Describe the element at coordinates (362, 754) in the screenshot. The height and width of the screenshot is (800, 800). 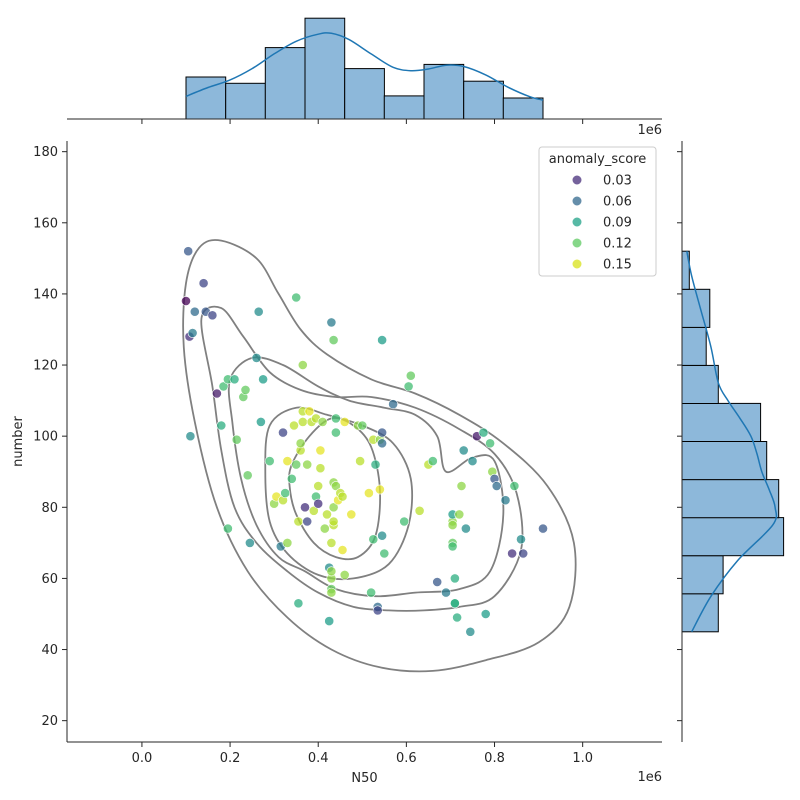
I see `x-ticks: 0.0 0.2 0.4 0.6 0.8 1.0` at that location.